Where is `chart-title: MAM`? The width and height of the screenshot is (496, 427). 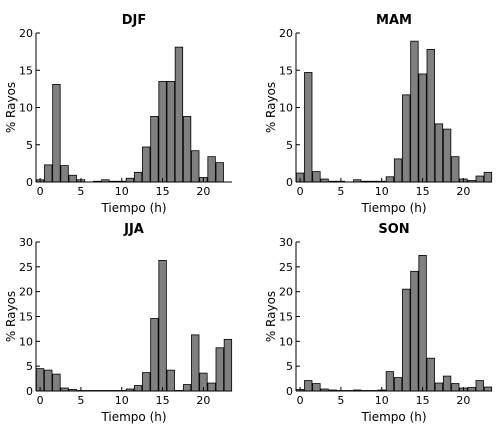 chart-title: MAM is located at coordinates (394, 20).